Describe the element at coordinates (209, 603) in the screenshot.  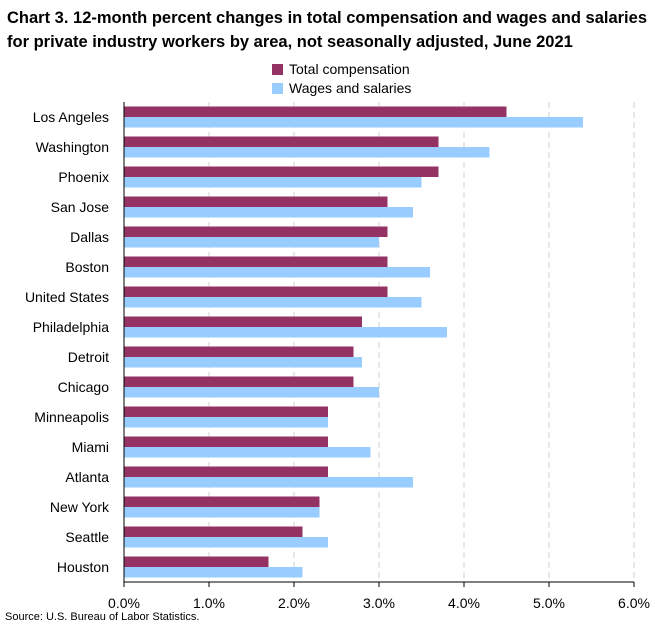
I see `x-tick-label-1: 1.0%` at that location.